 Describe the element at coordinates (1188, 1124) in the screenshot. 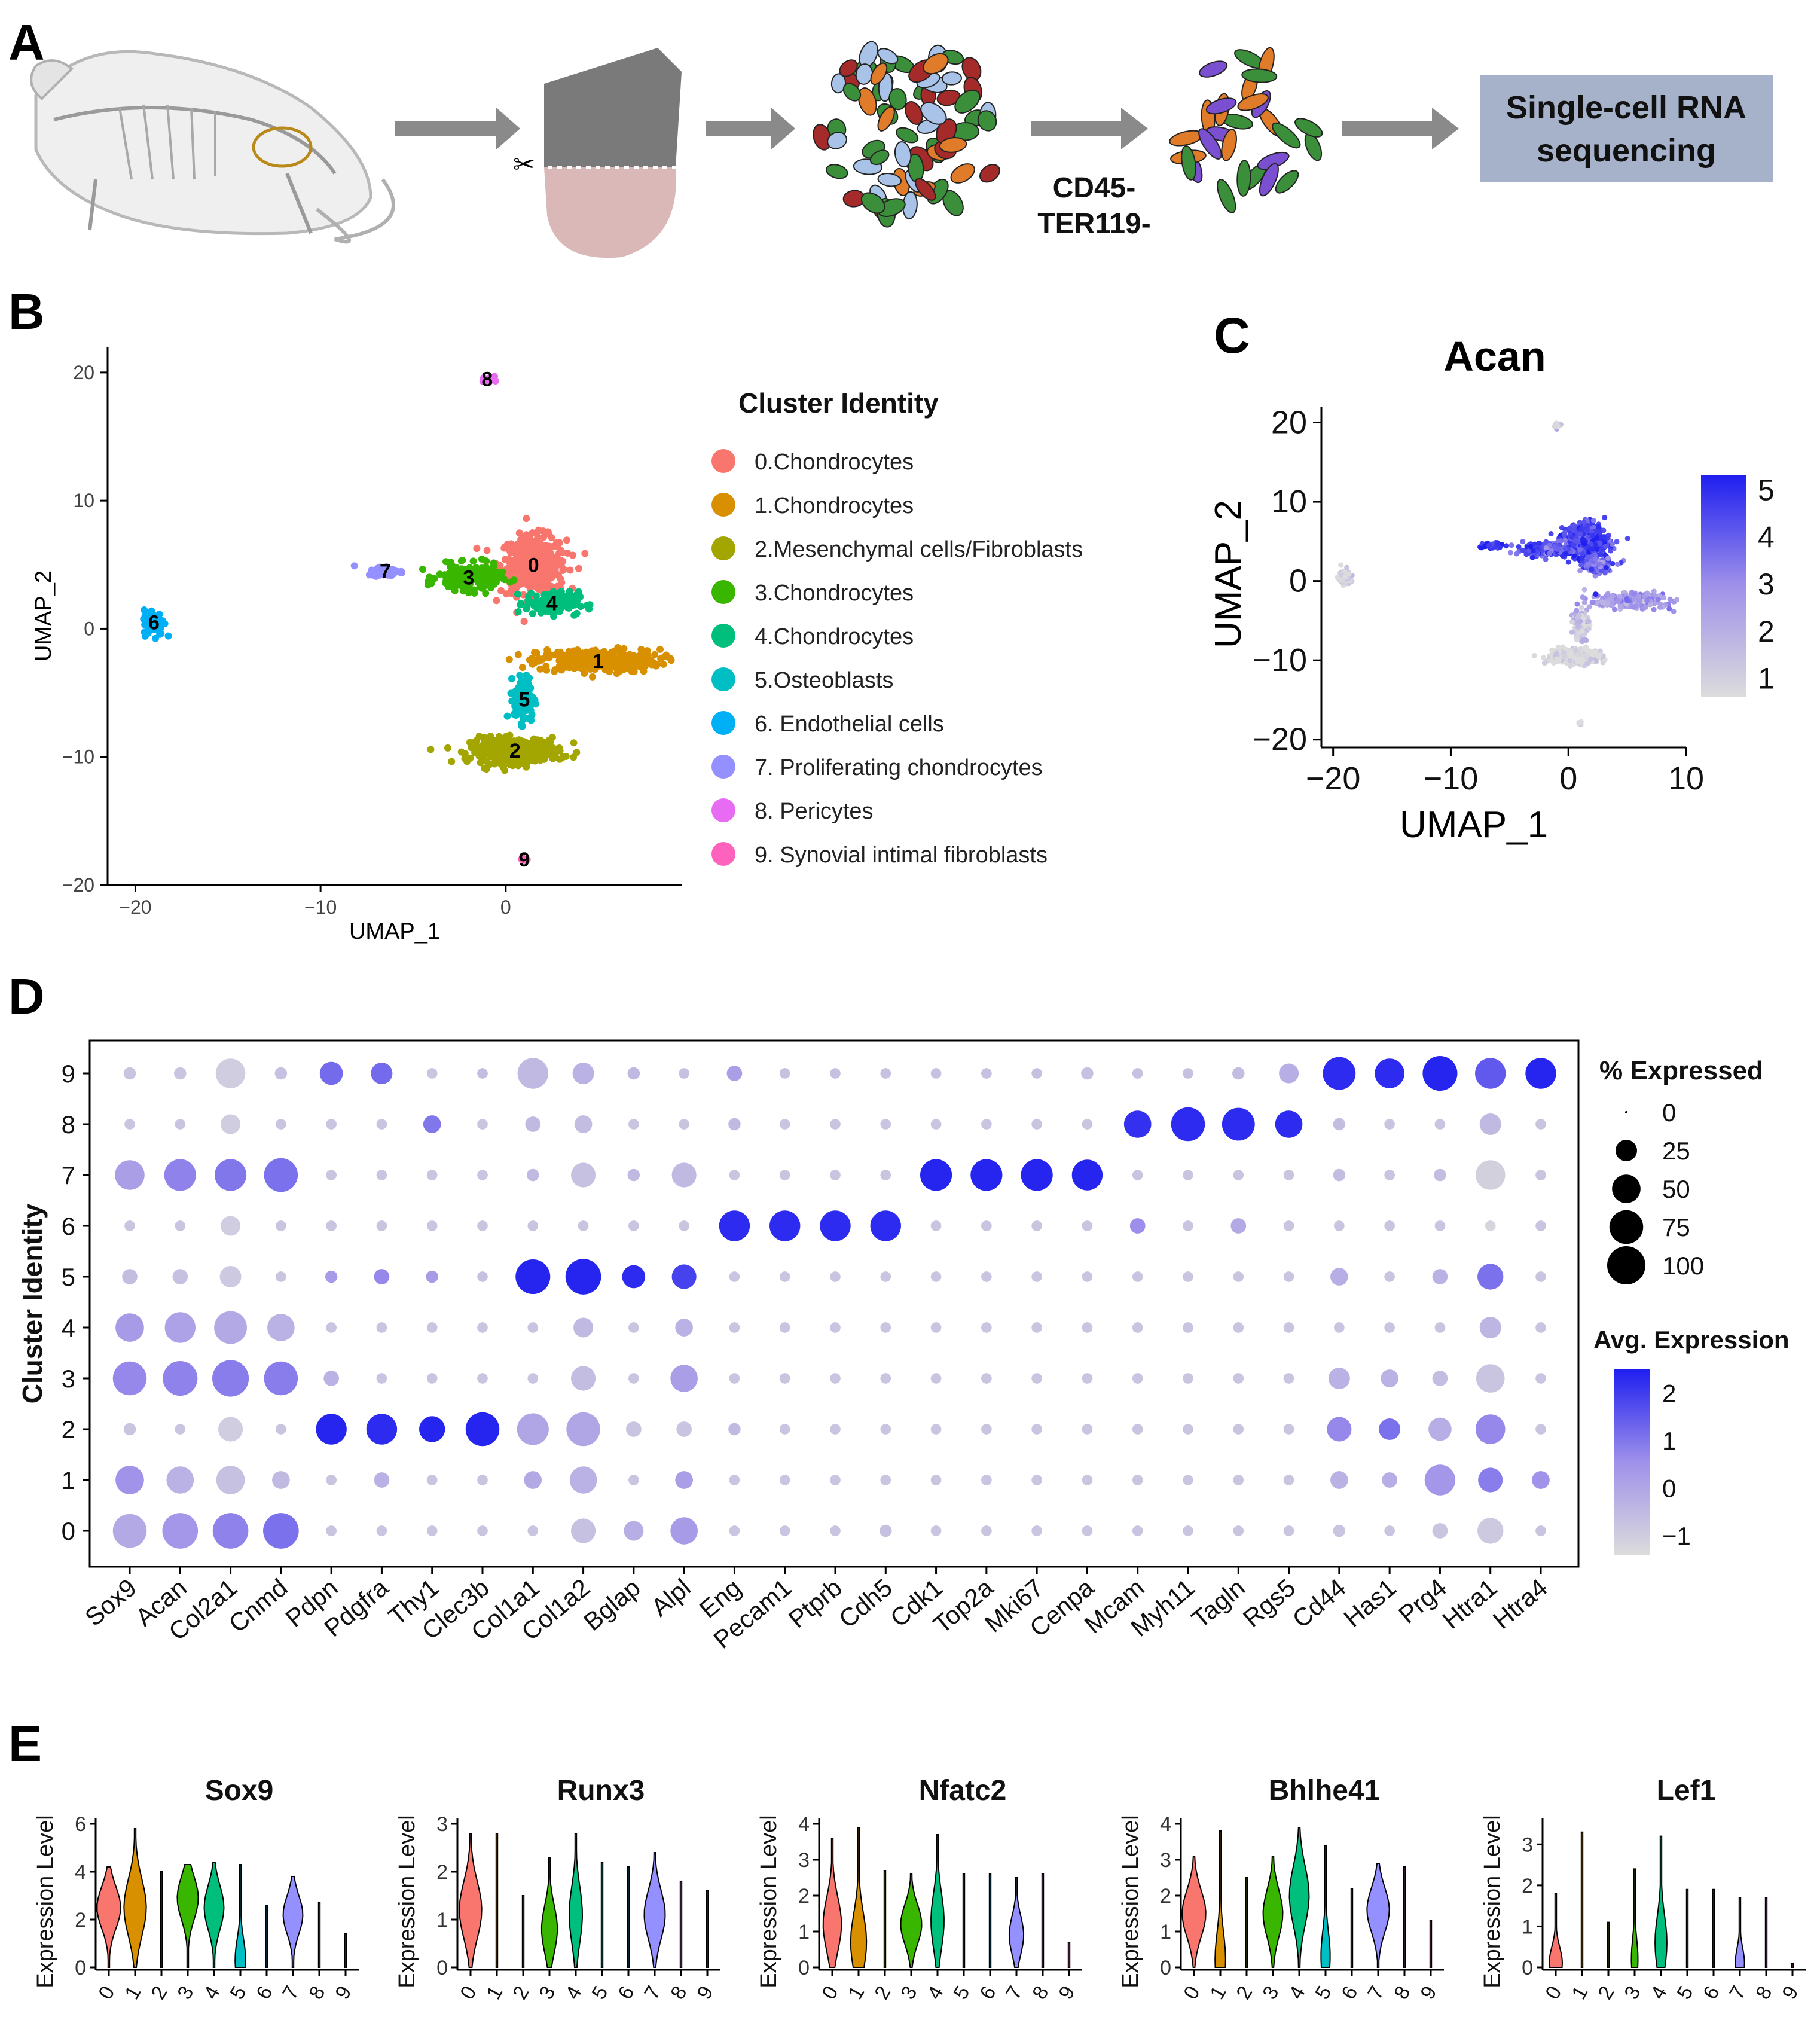

I see `dot-8-Myh11` at that location.